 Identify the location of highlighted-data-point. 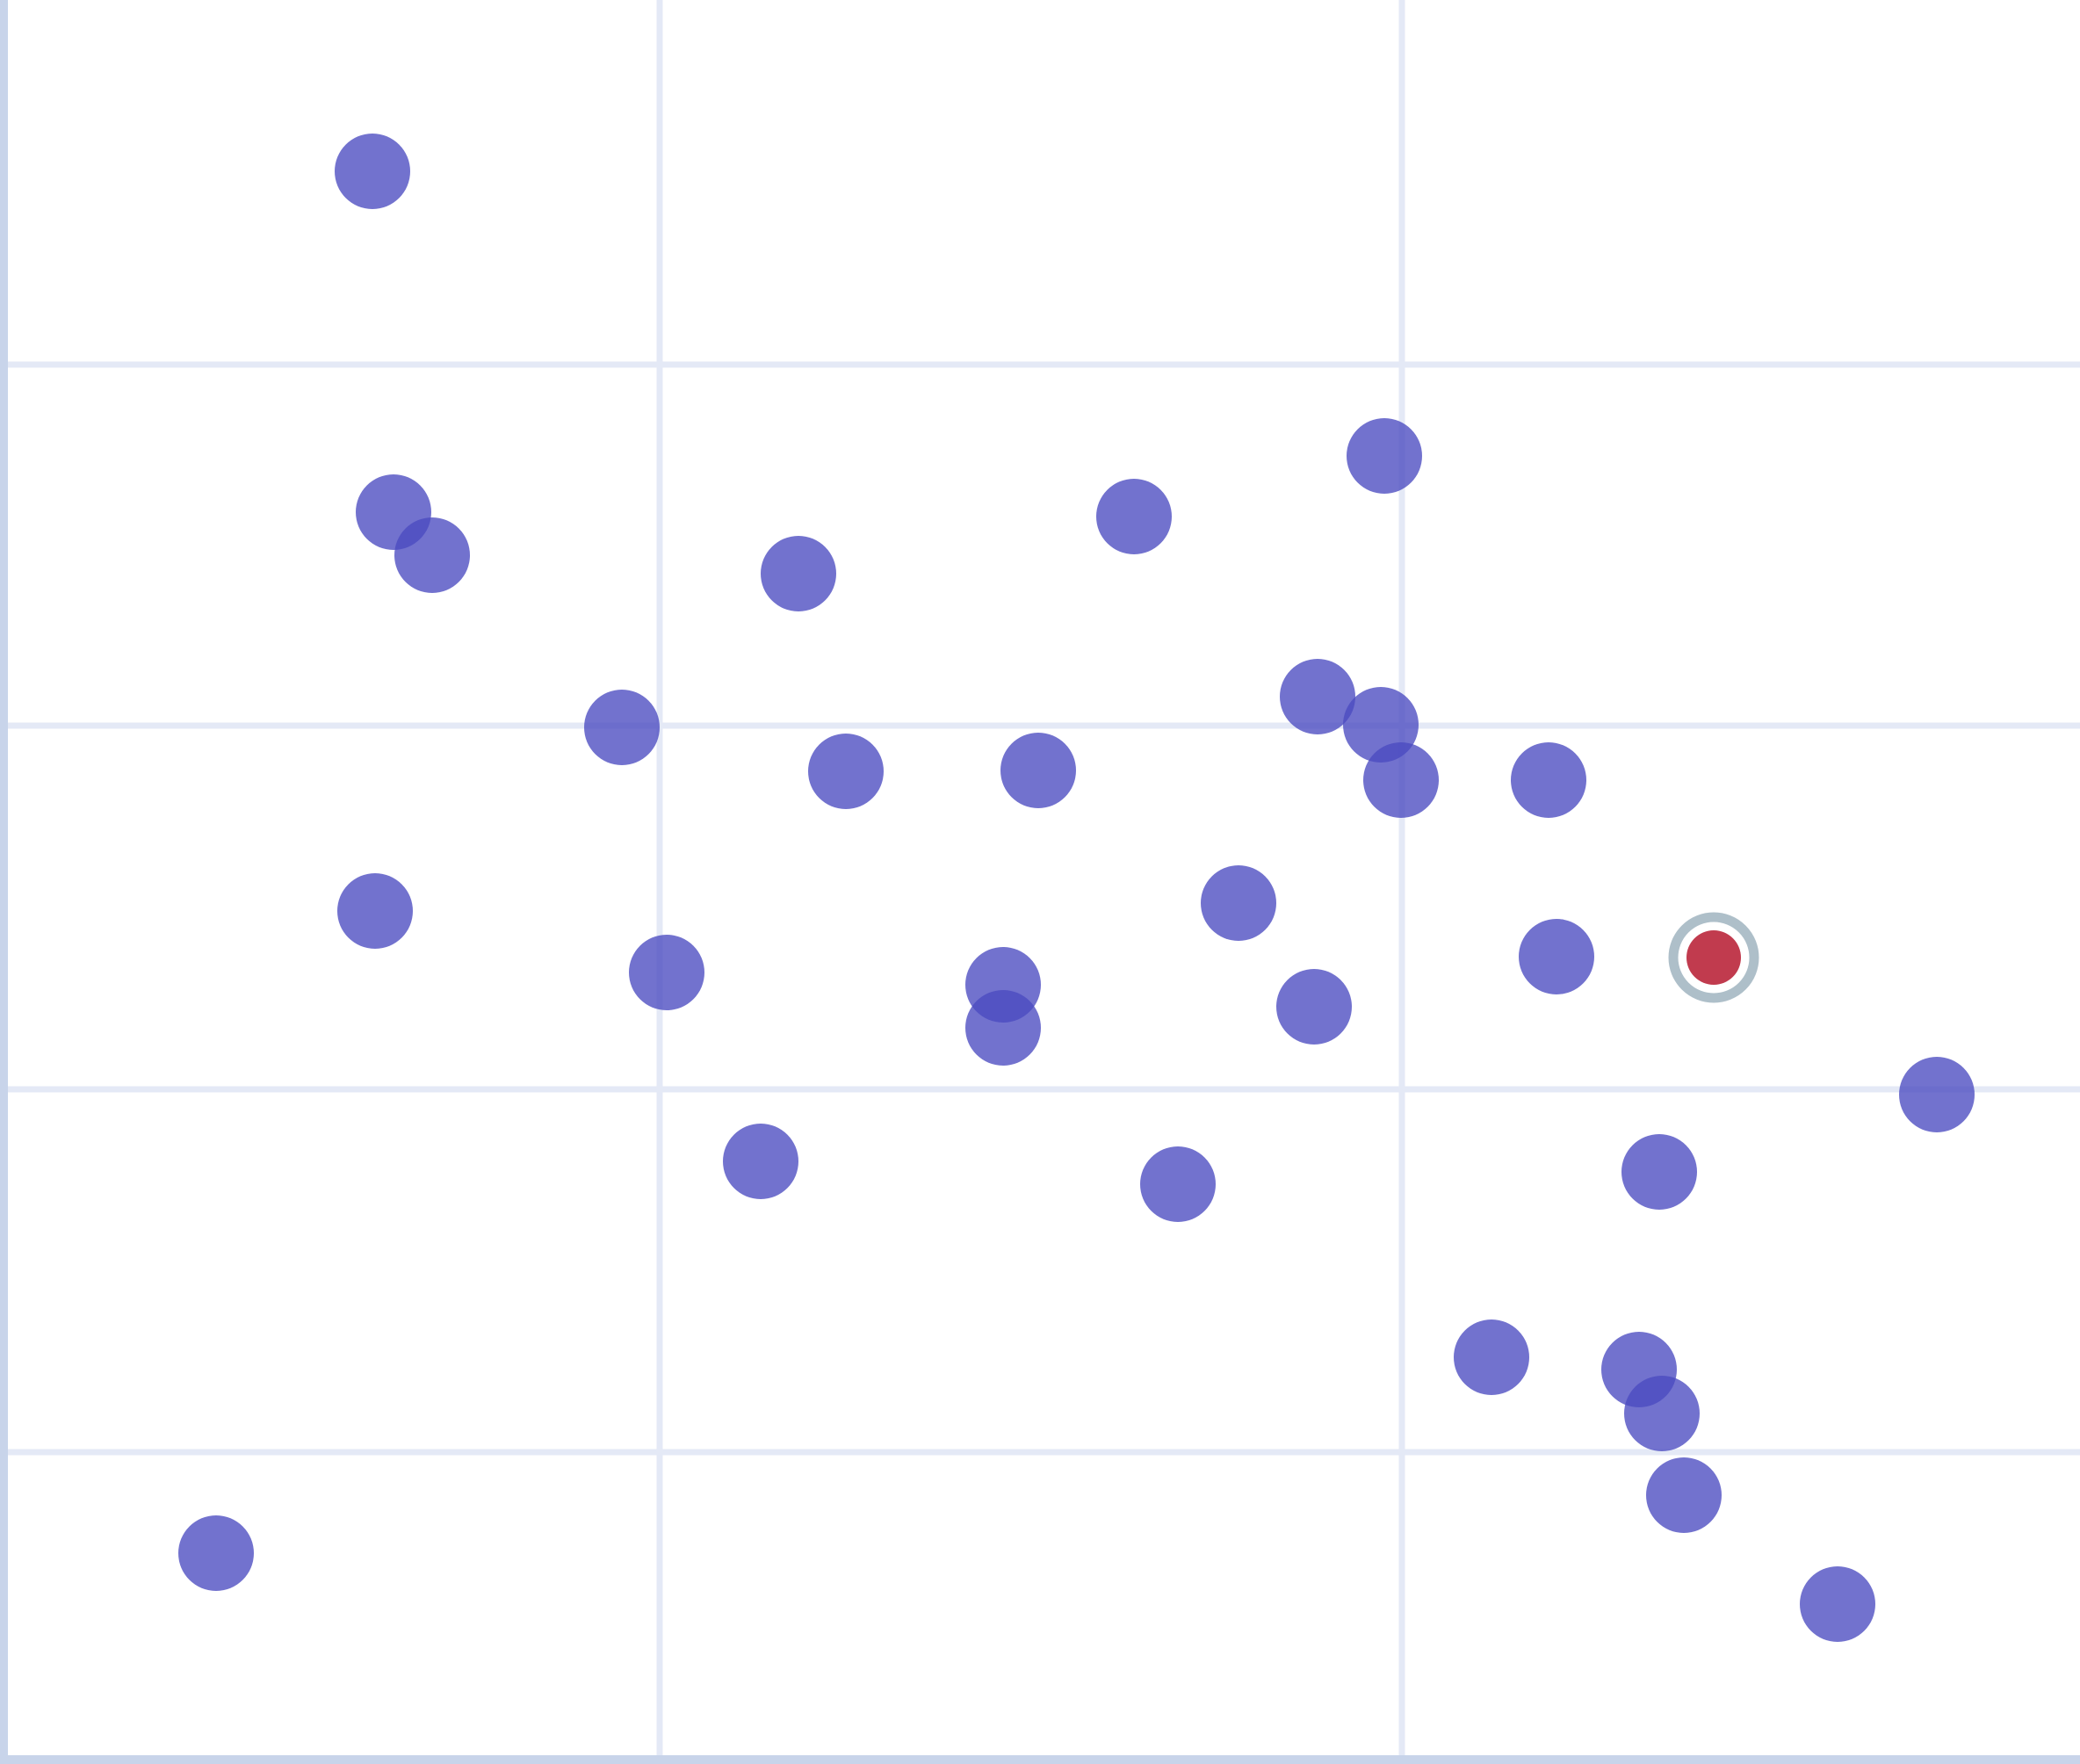
(1713, 957).